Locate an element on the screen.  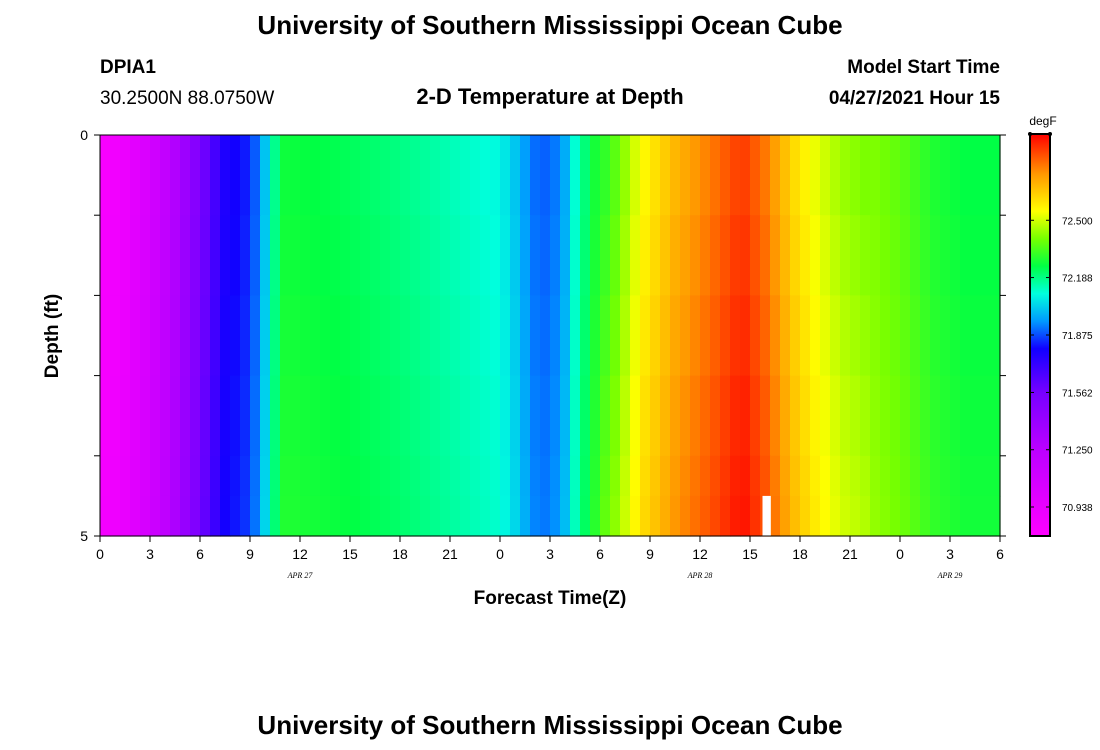
x-tick-label: 6 is located at coordinates (600, 554).